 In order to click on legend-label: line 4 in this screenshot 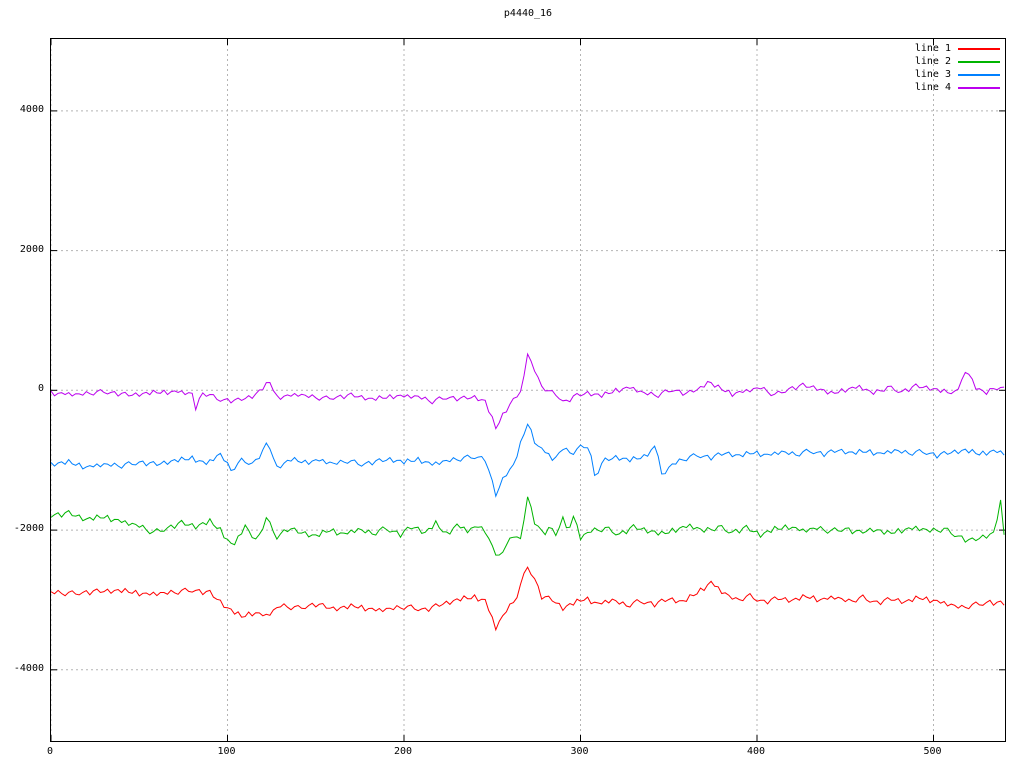, I will do `click(932, 87)`.